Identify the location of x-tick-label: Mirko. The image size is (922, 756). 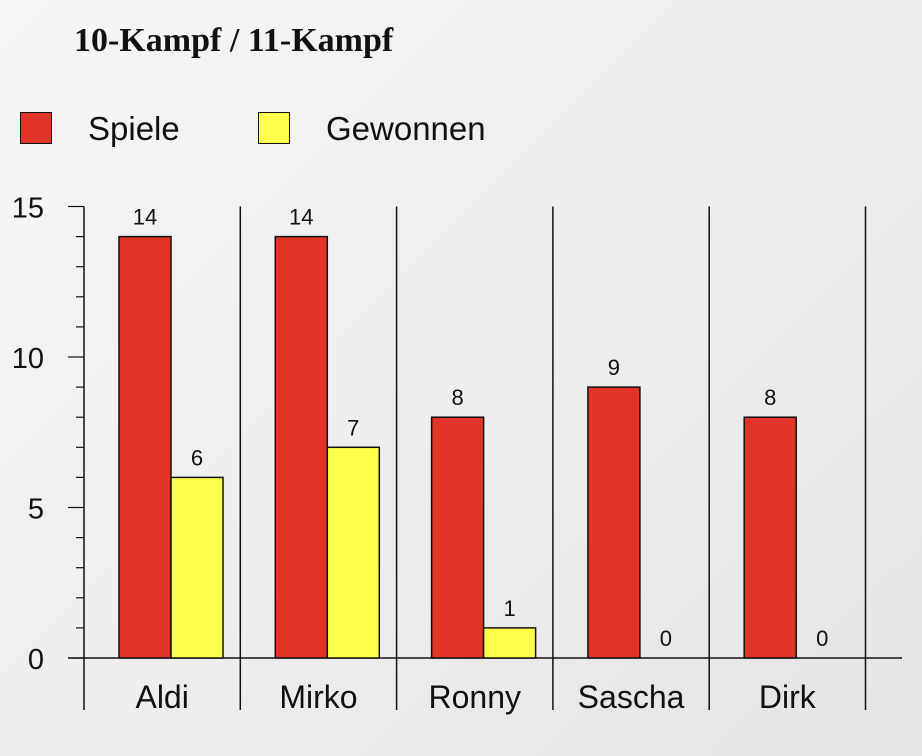
(318, 697).